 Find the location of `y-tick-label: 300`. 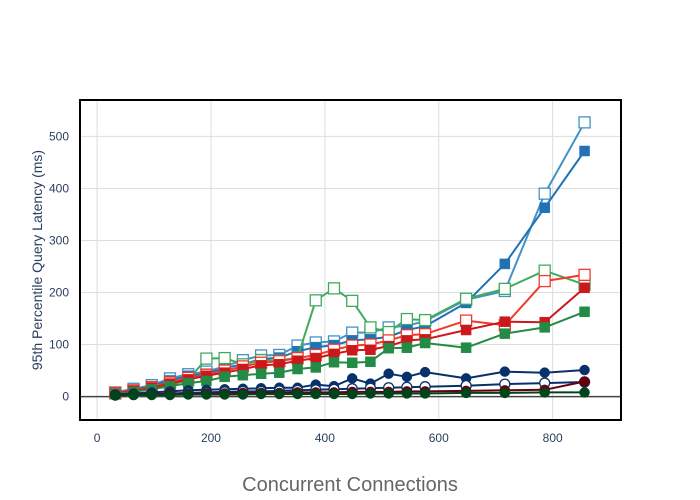

y-tick-label: 300 is located at coordinates (59, 240).